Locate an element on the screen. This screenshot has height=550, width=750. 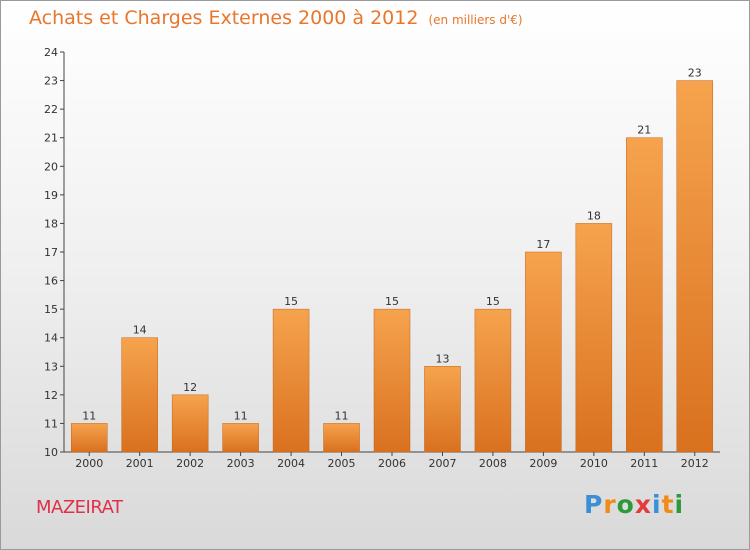
x-tick-label: 2010 is located at coordinates (594, 463).